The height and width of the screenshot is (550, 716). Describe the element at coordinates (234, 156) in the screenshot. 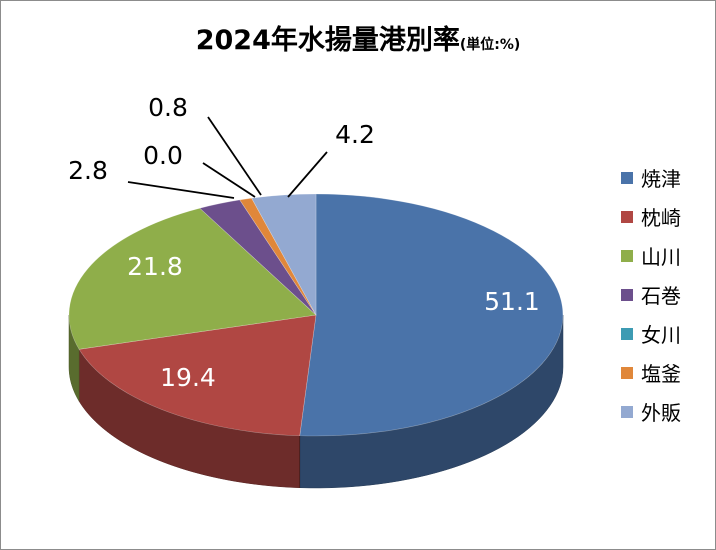

I see `leader-line-shiogama` at that location.